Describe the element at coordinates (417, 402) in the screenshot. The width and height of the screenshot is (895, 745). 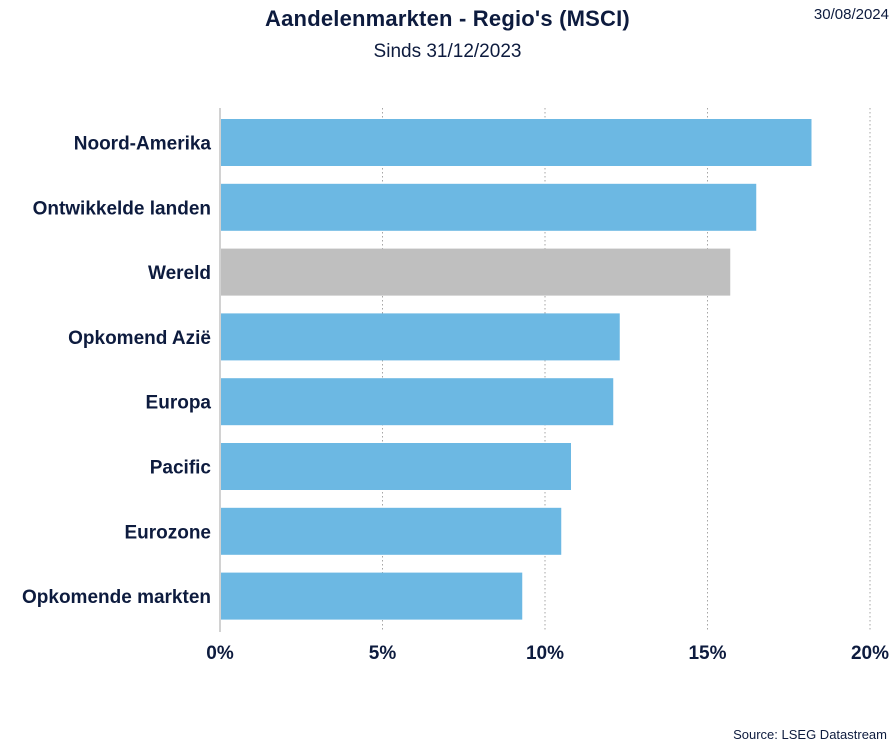
I see `bar-europa` at that location.